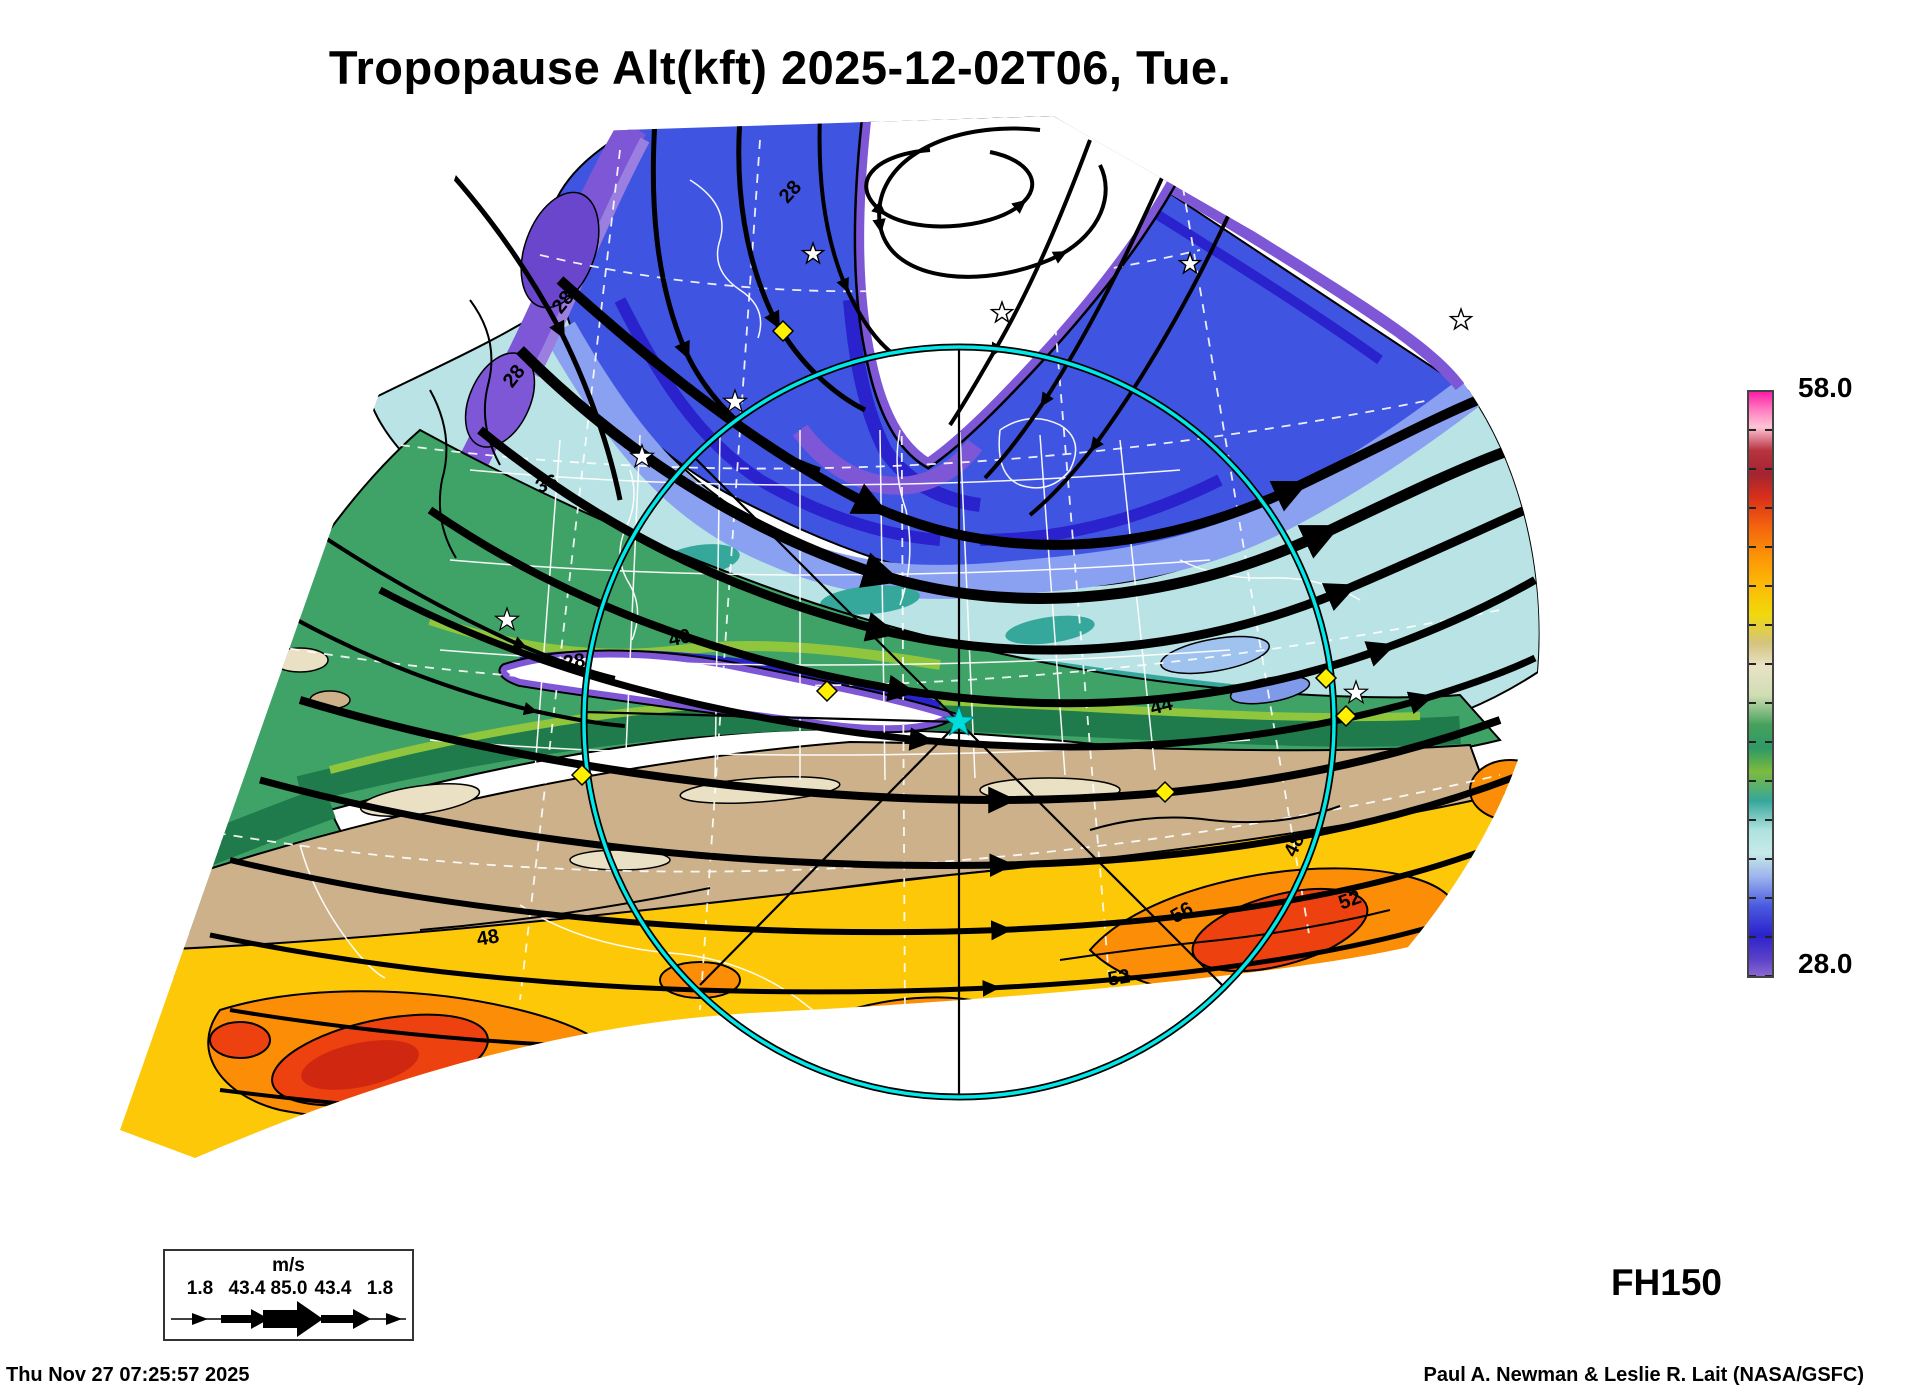 This screenshot has width=1926, height=1394. Describe the element at coordinates (1752, 684) in the screenshot. I see `colorbar-ticks-left` at that location.